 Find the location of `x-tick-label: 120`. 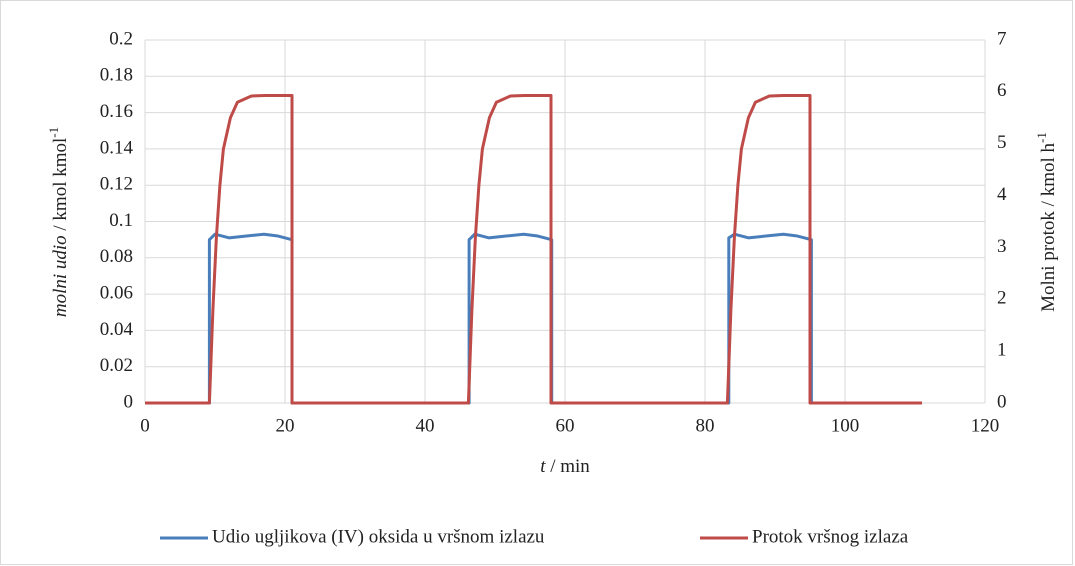

x-tick-label: 120 is located at coordinates (985, 425).